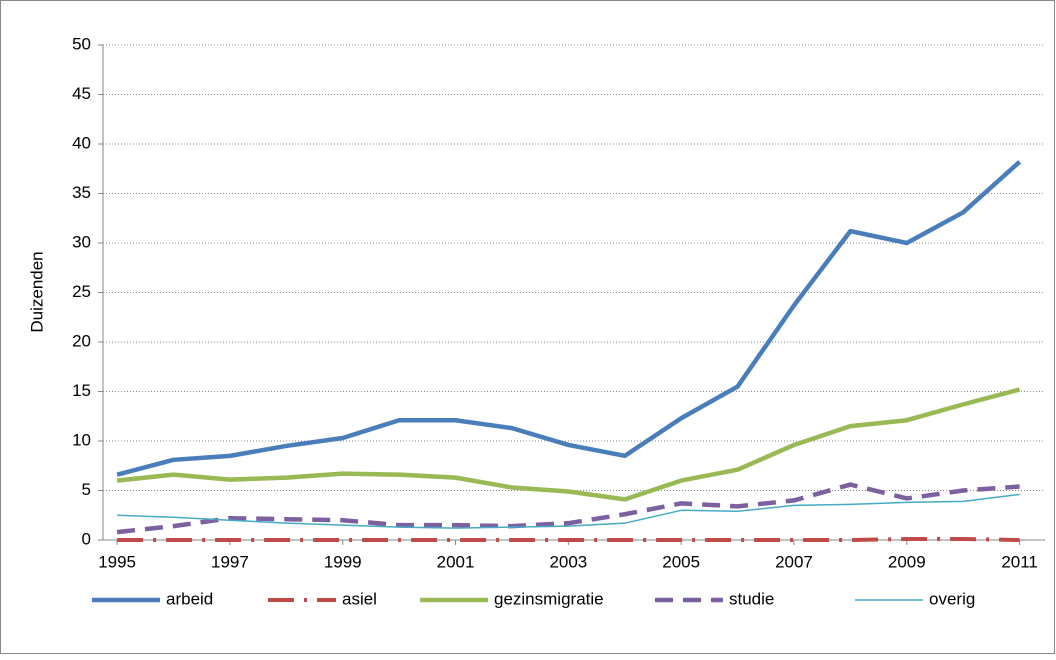 The width and height of the screenshot is (1056, 660). Describe the element at coordinates (36, 291) in the screenshot. I see `y-axis-label: Duizenden` at that location.